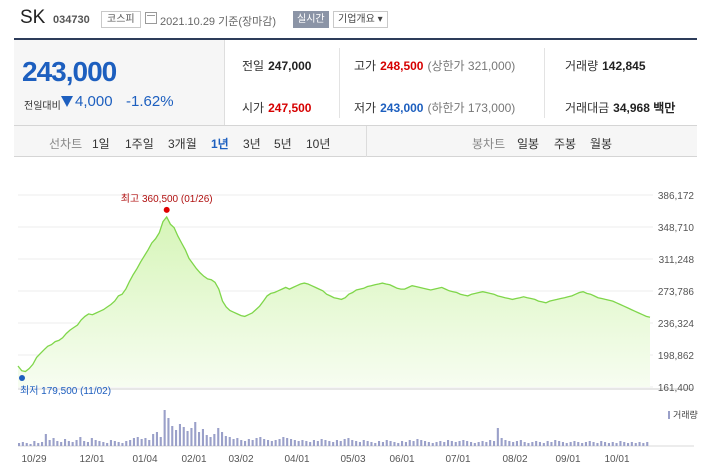 The height and width of the screenshot is (468, 710). Describe the element at coordinates (139, 144) in the screenshot. I see `tab-1w: 1주일` at that location.